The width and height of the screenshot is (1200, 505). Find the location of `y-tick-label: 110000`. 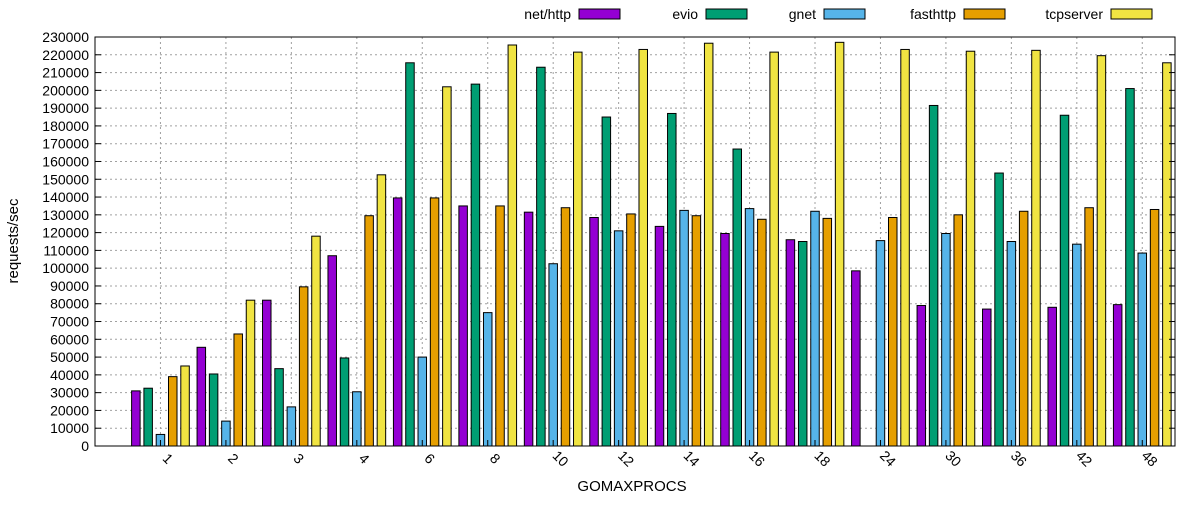

y-tick-label: 110000 is located at coordinates (66, 250).